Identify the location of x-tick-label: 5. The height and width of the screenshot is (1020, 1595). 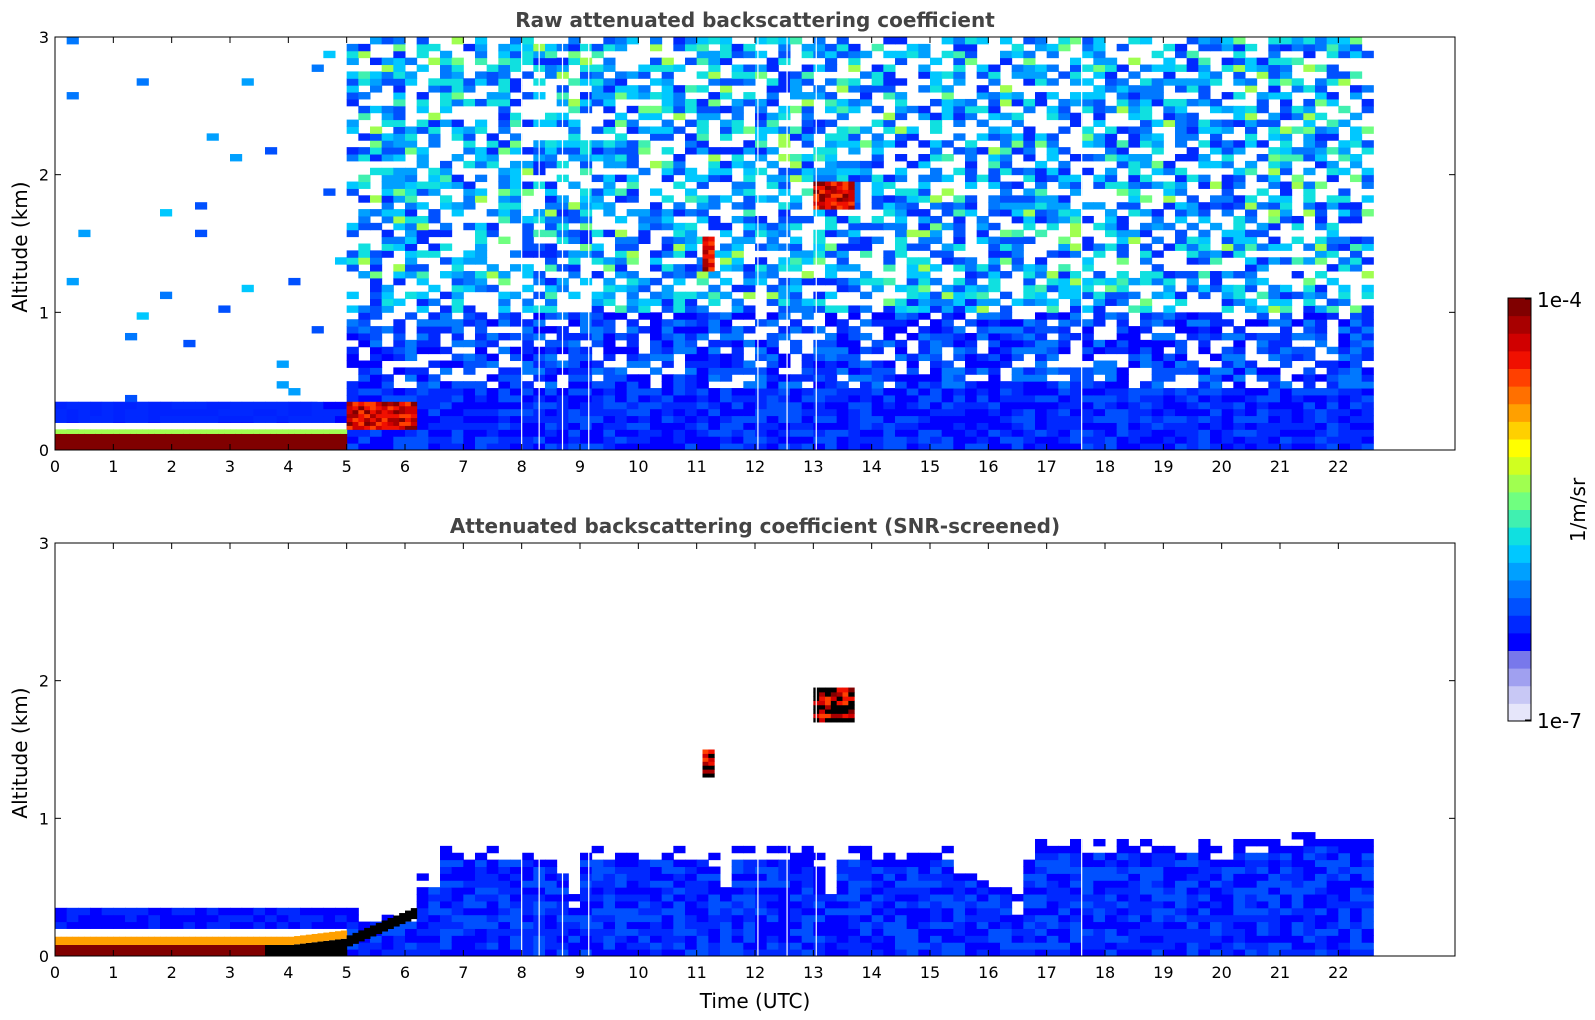
(347, 466).